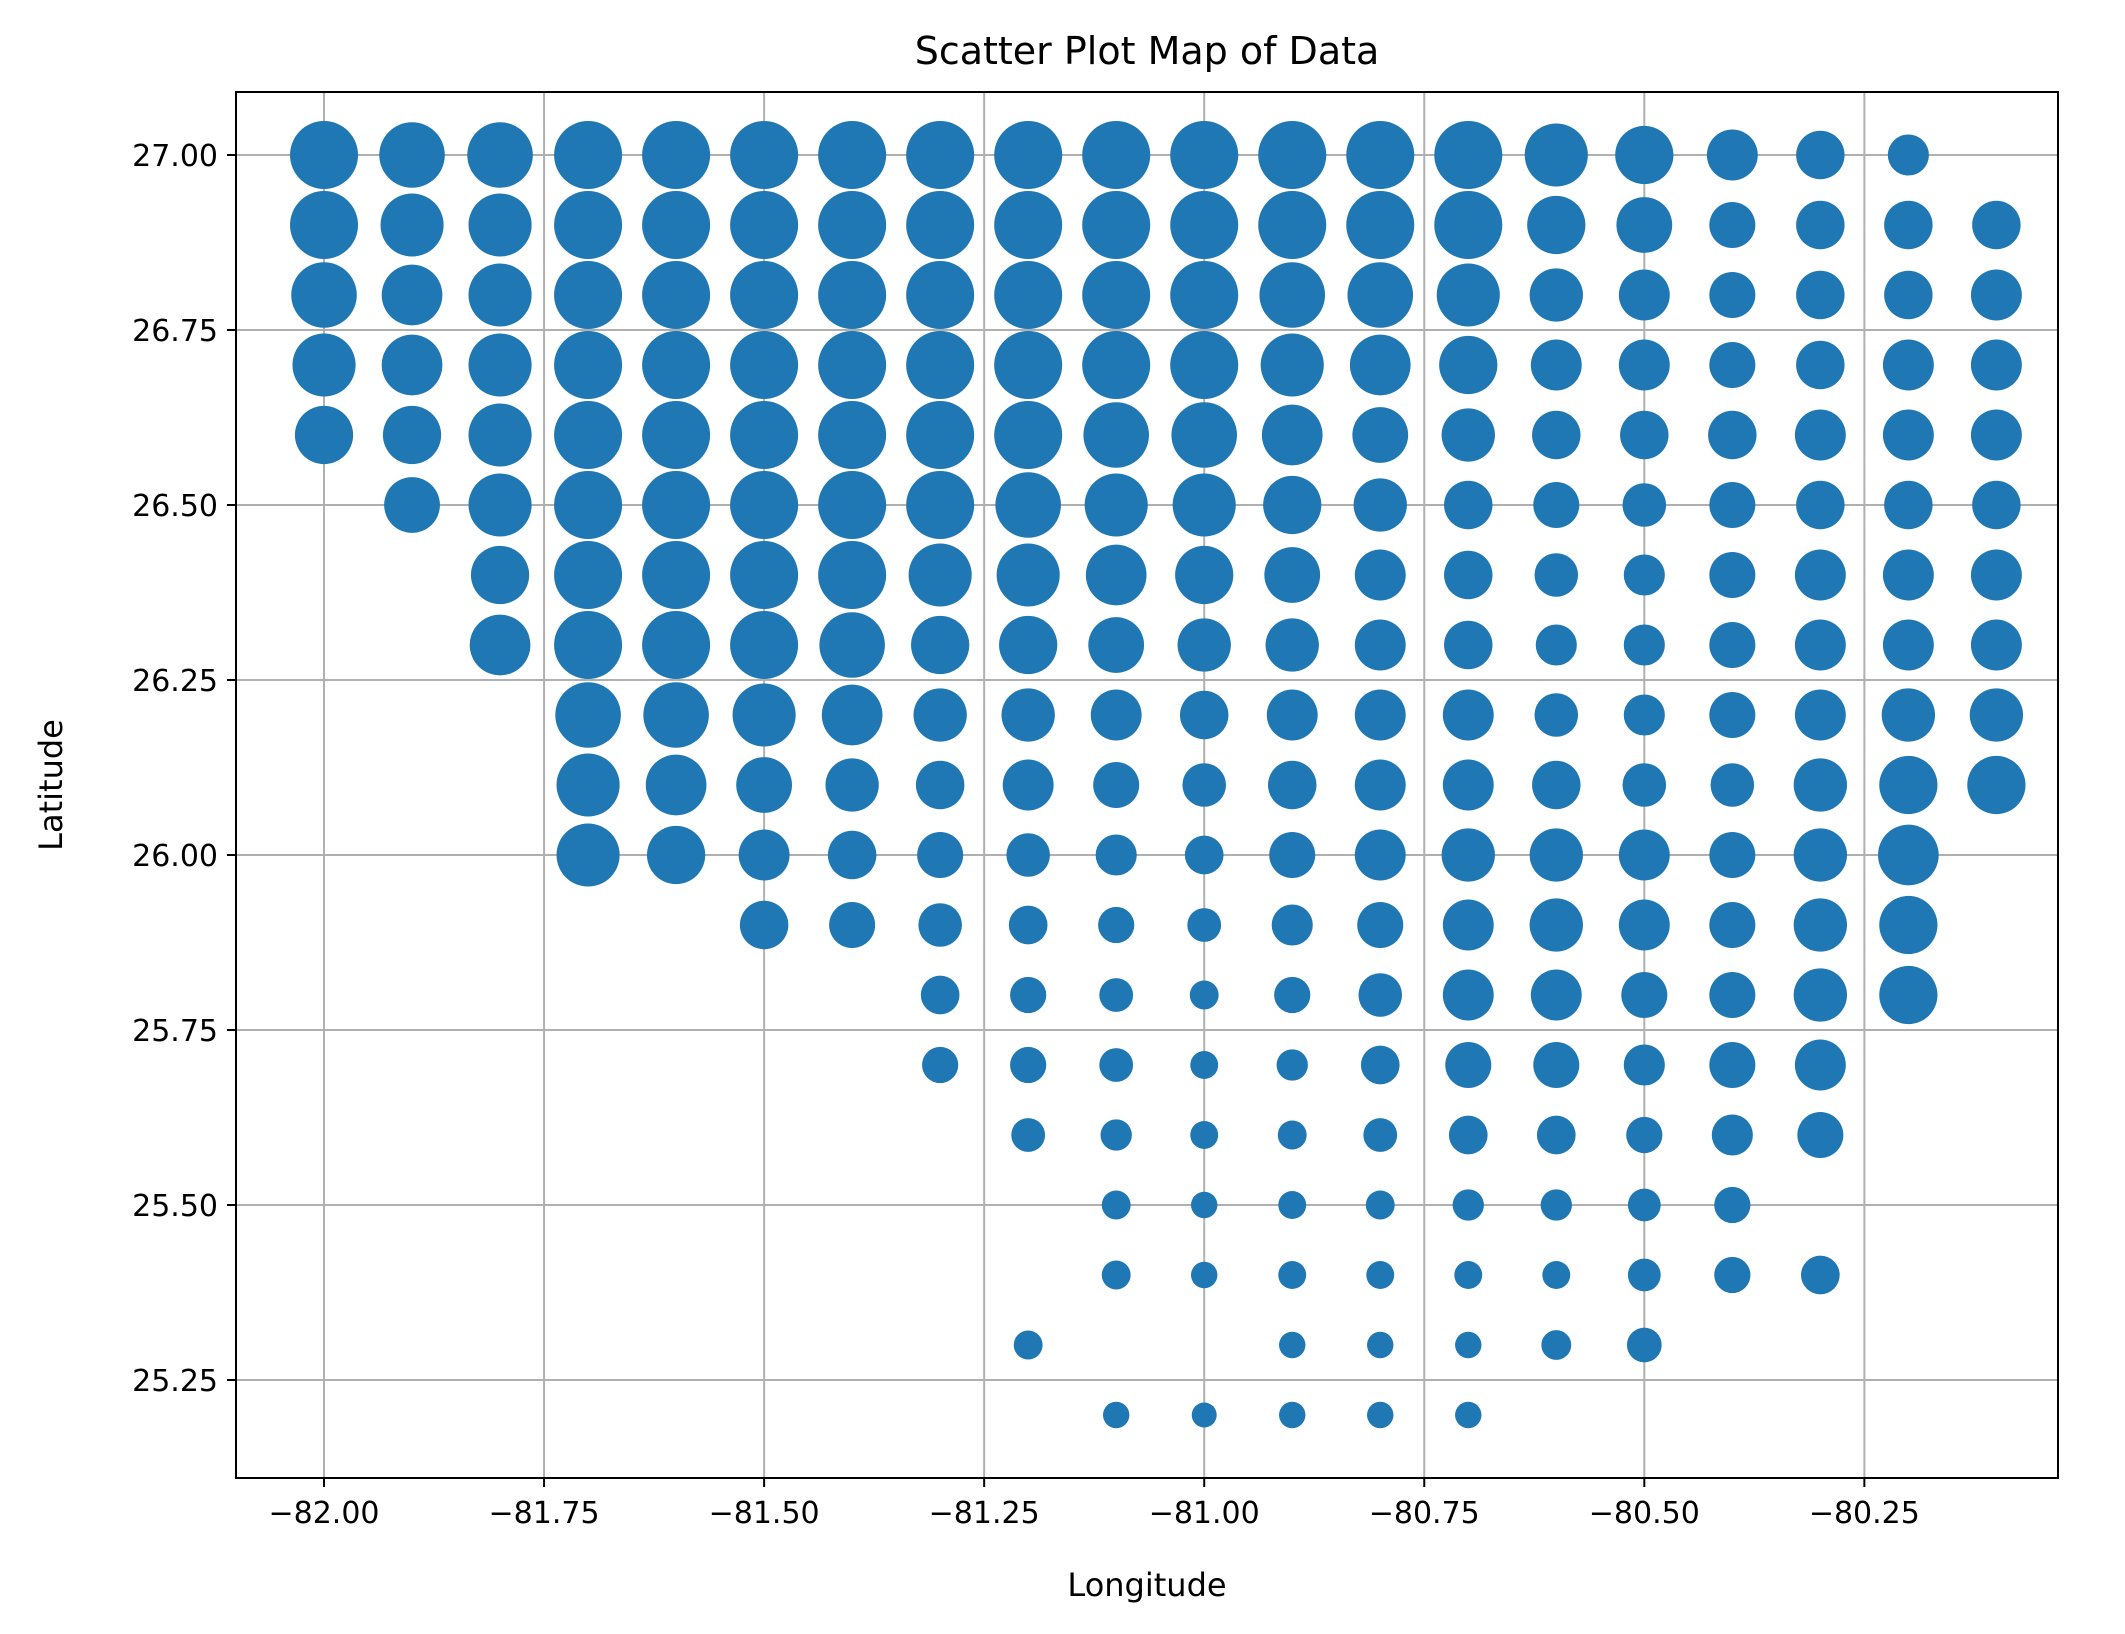 The height and width of the screenshot is (1634, 2125). Describe the element at coordinates (175, 331) in the screenshot. I see `y-tick-label: 26.75` at that location.